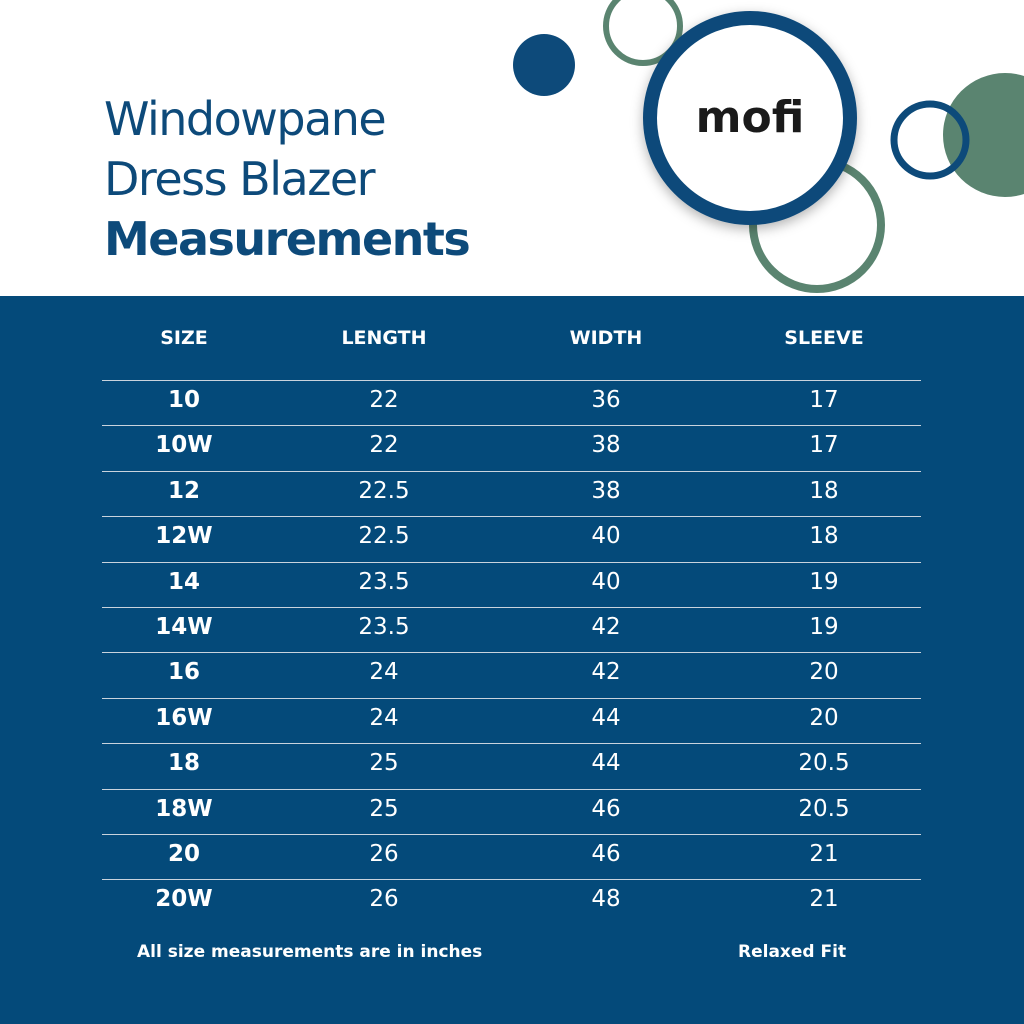 This screenshot has width=1024, height=1024. Describe the element at coordinates (184, 718) in the screenshot. I see `size-cell: 16W` at that location.